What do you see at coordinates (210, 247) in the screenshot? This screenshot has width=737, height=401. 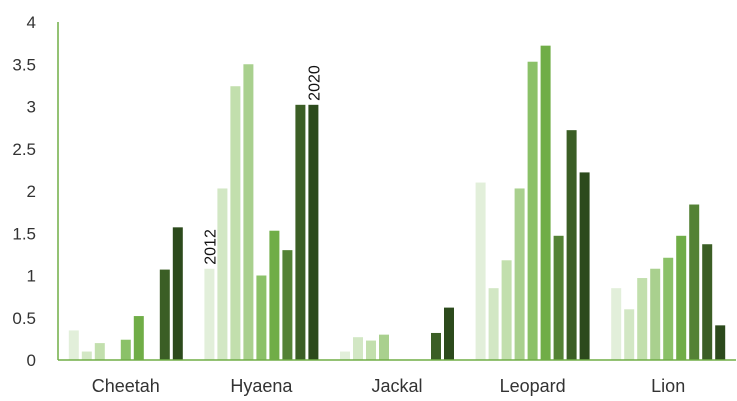 I see `year-annotation: 2012` at bounding box center [210, 247].